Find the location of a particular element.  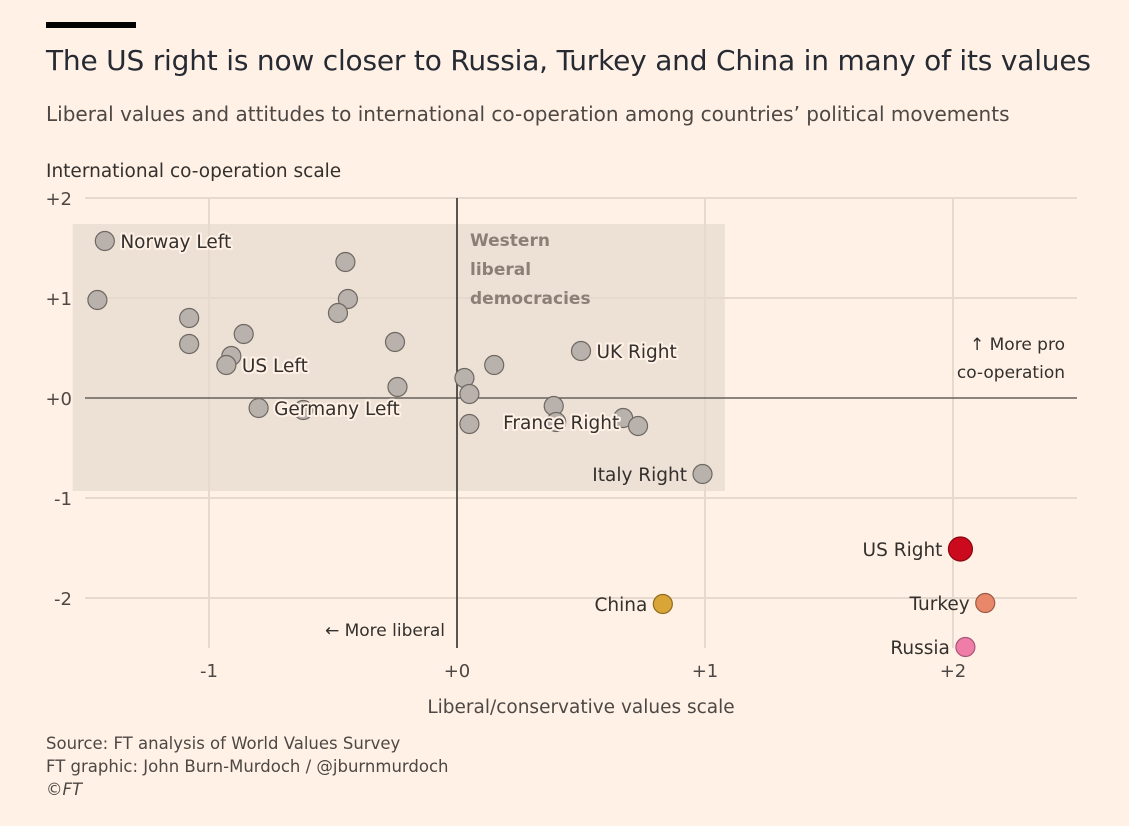

x-tick-label: +2 is located at coordinates (953, 671).